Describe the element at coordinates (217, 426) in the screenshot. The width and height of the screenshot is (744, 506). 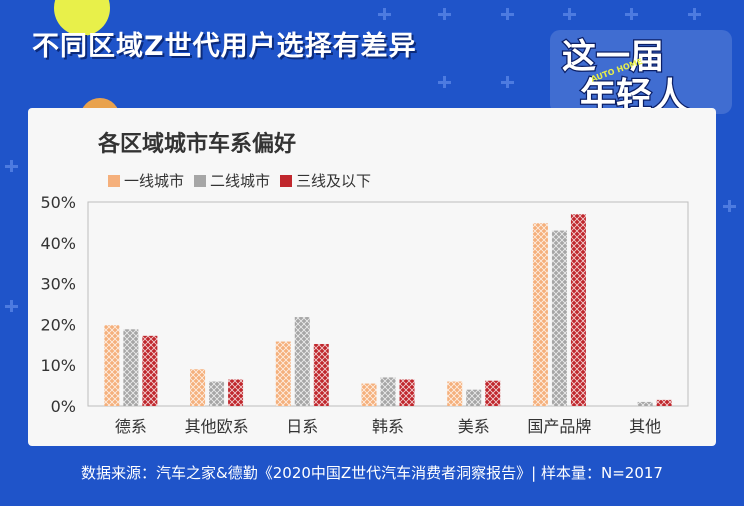
I see `x-category-label: 其他欧系` at that location.